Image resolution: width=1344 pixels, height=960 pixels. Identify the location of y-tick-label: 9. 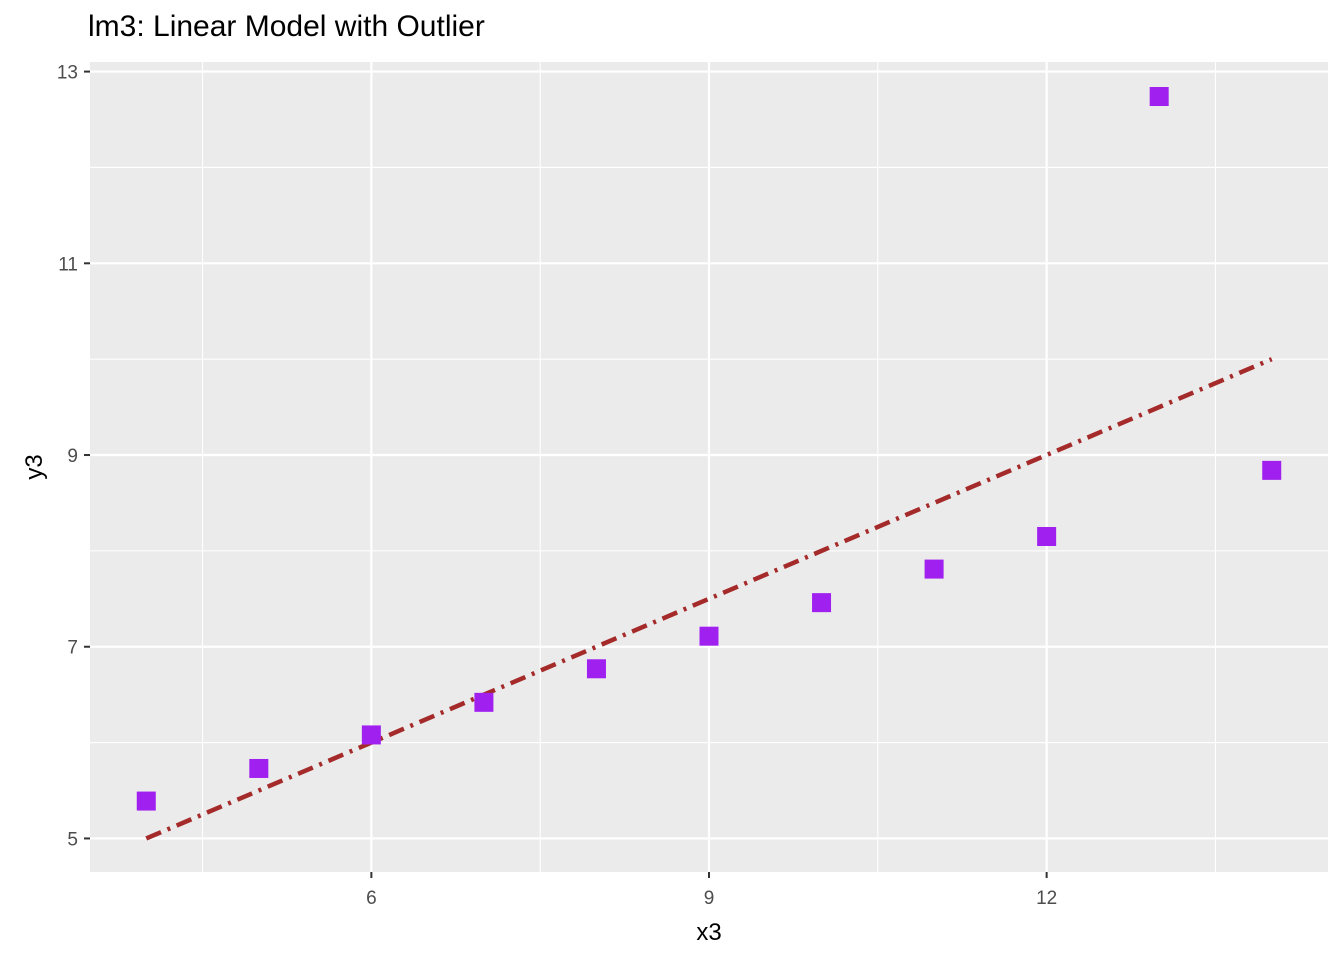
(72, 456).